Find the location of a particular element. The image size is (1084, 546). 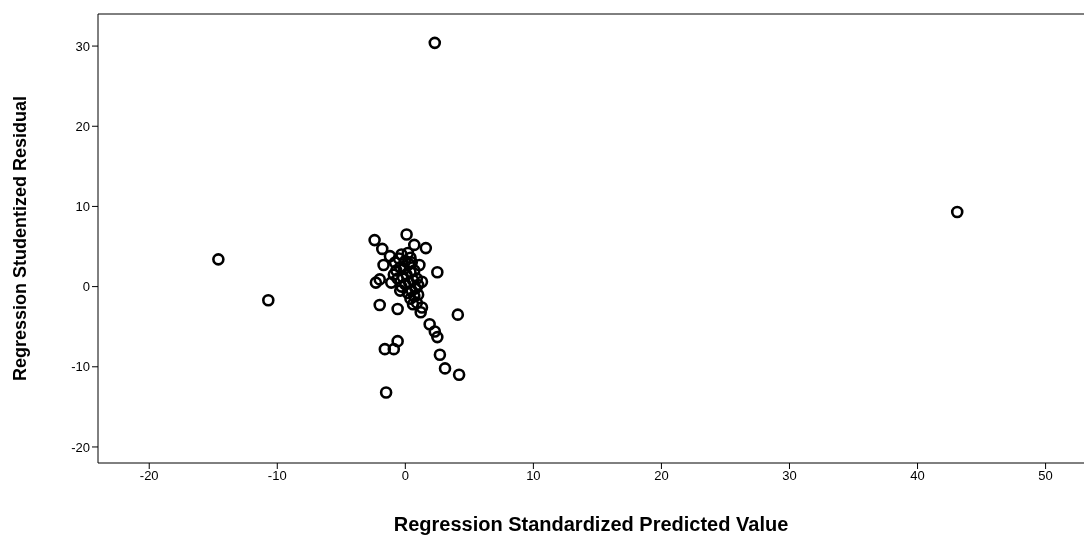

x-tick-label: -10 is located at coordinates (277, 476).